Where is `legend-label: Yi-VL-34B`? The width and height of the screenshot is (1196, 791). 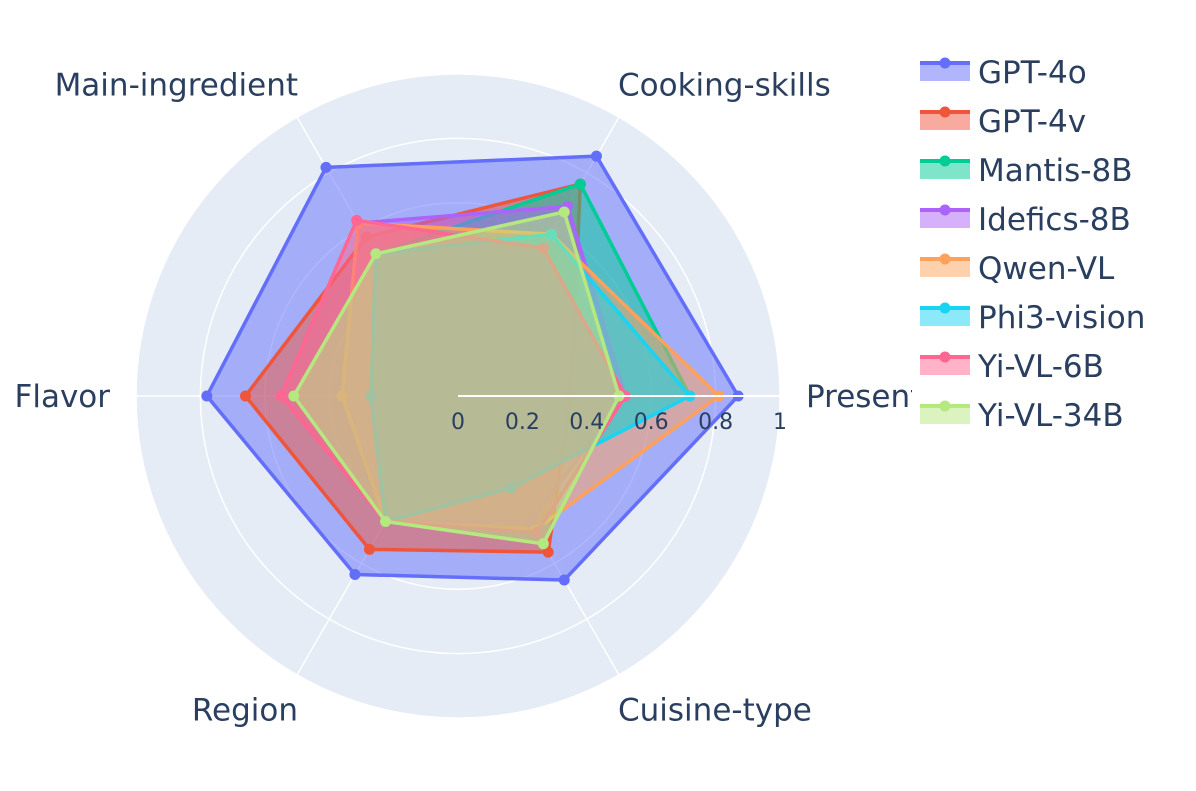
legend-label: Yi-VL-34B is located at coordinates (1050, 416).